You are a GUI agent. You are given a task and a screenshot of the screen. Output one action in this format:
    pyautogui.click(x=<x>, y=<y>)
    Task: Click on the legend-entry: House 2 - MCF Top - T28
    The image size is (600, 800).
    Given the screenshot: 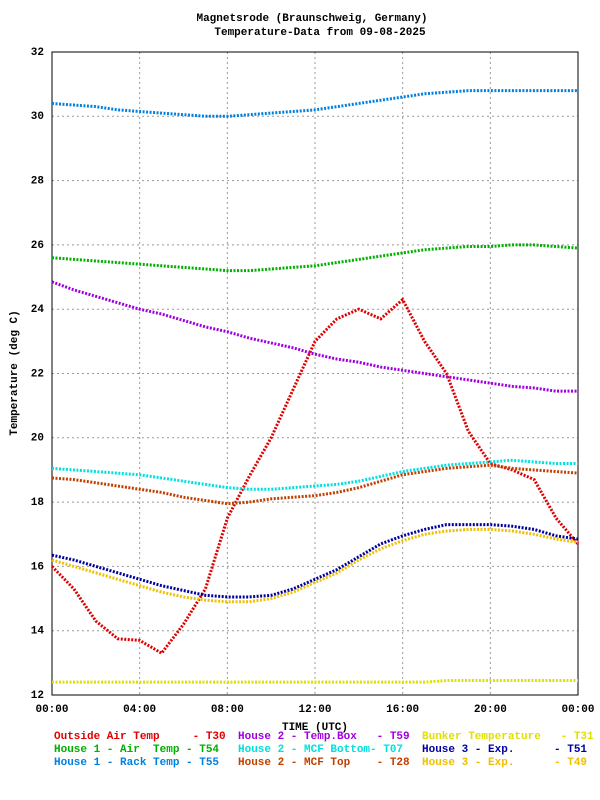 What is the action you would take?
    pyautogui.click(x=324, y=763)
    